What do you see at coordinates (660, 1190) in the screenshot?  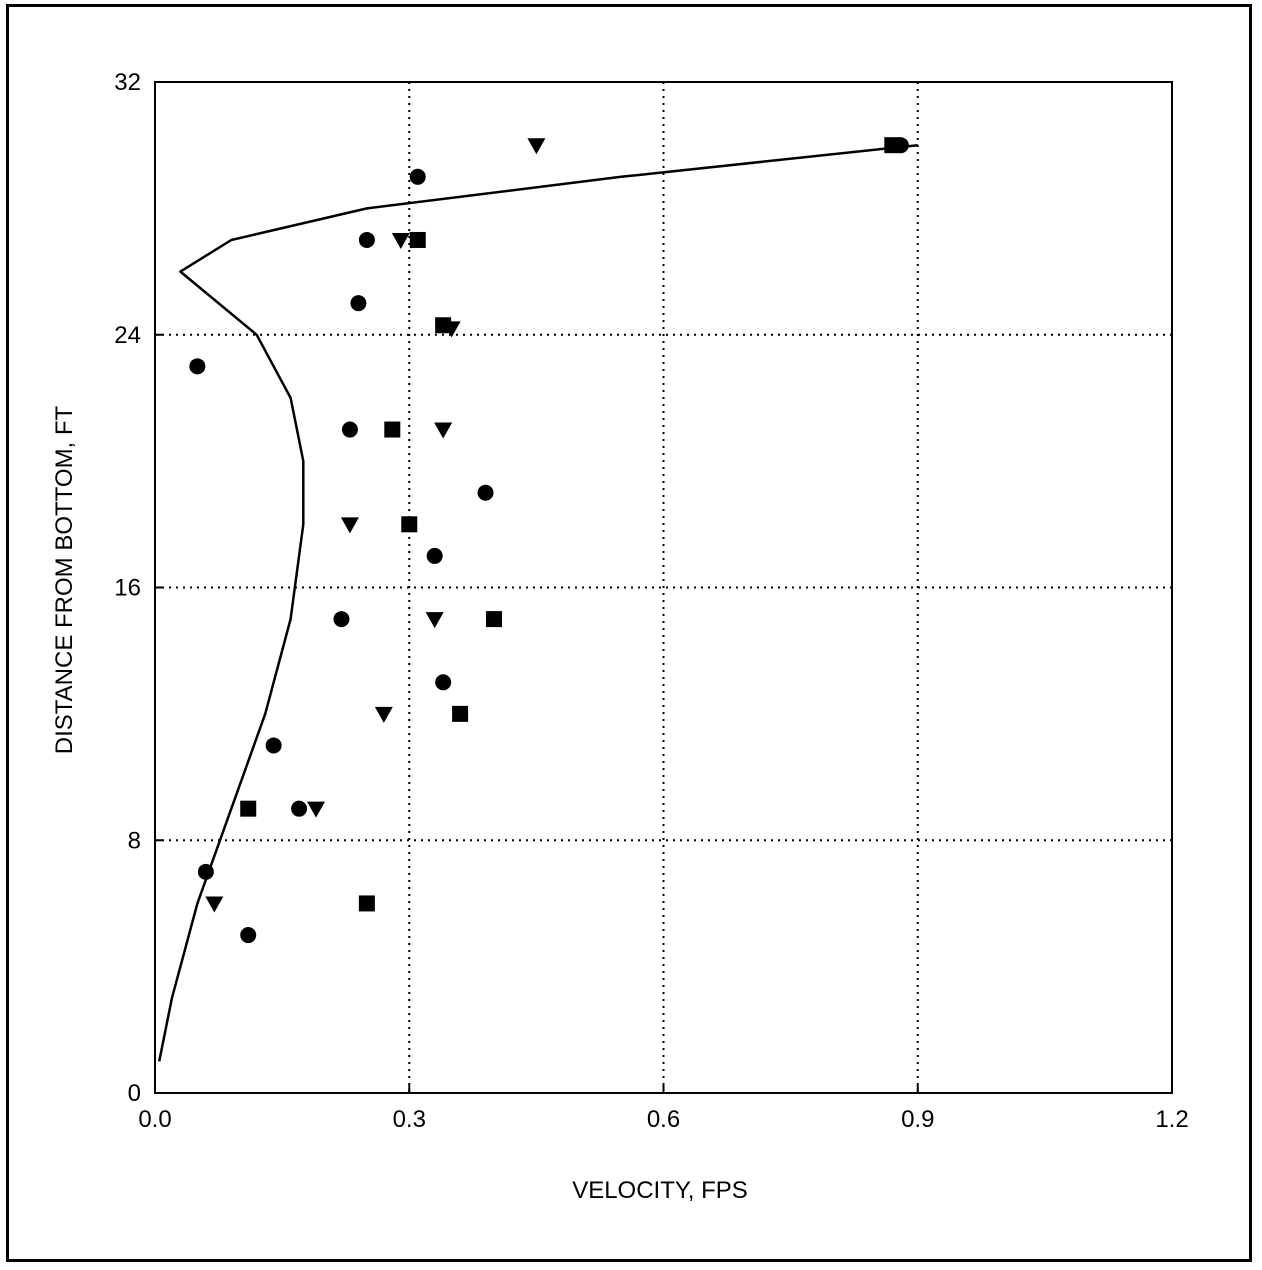 I see `x-axis-title: VELOCITY, FPS` at bounding box center [660, 1190].